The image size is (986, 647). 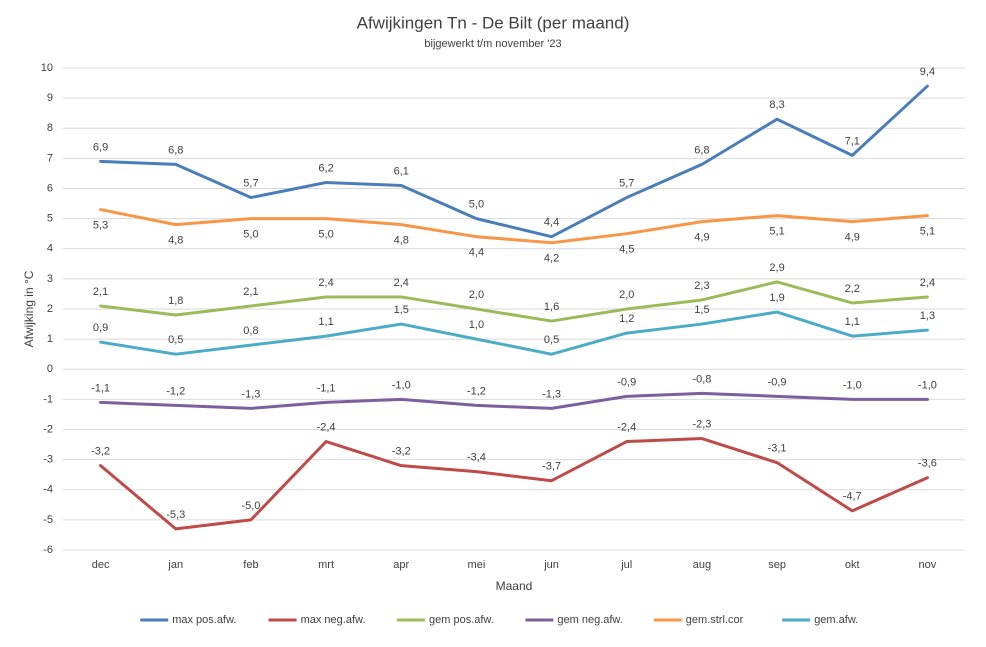 I want to click on x-tick-label: dec, so click(x=101, y=565).